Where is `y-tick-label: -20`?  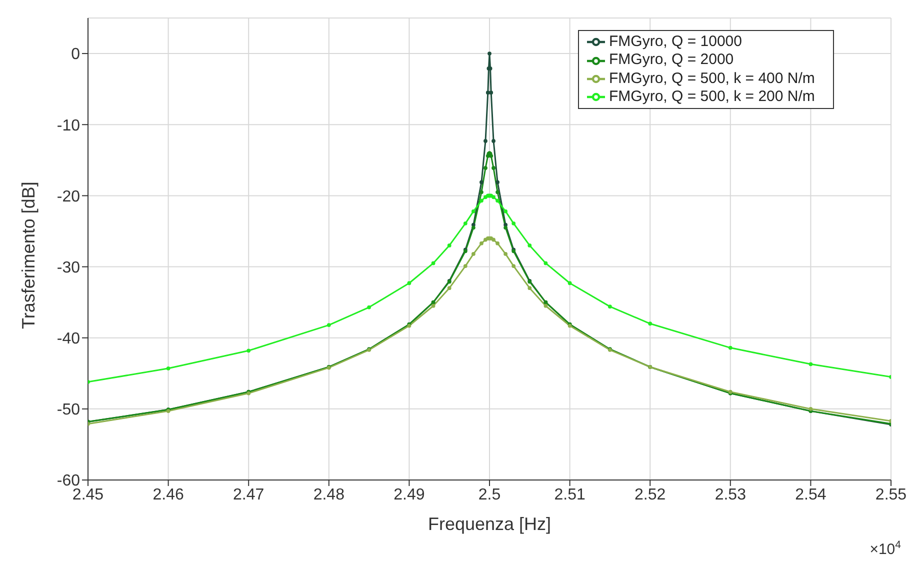 y-tick-label: -20 is located at coordinates (68, 197).